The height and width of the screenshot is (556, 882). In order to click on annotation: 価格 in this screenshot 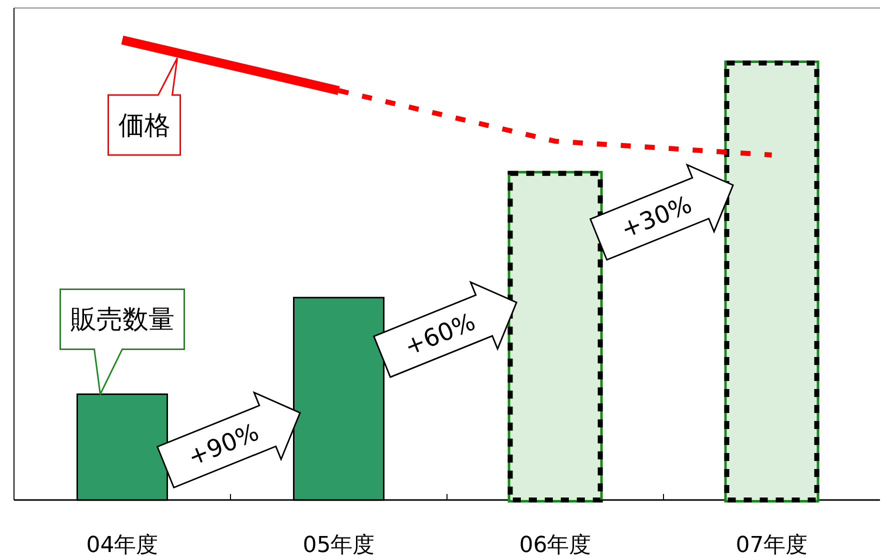, I will do `click(144, 126)`.